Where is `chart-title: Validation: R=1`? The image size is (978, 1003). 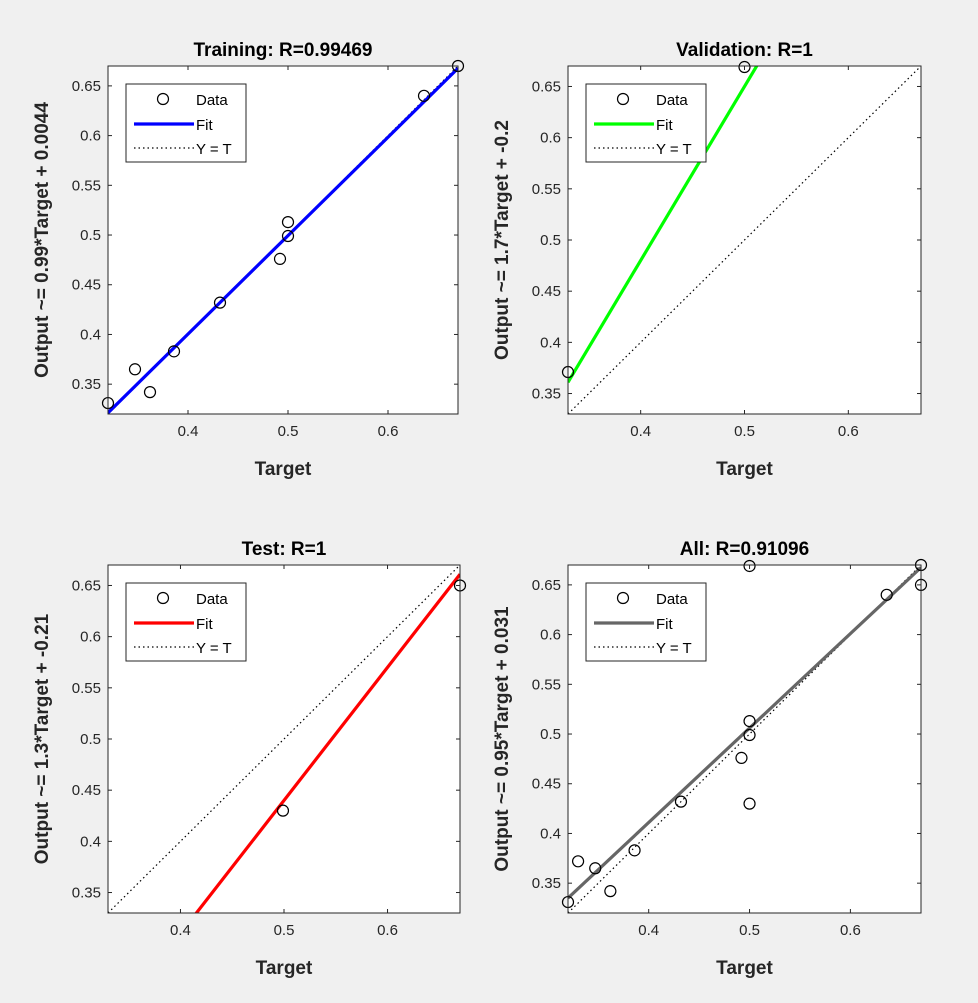
chart-title: Validation: R=1 is located at coordinates (744, 50).